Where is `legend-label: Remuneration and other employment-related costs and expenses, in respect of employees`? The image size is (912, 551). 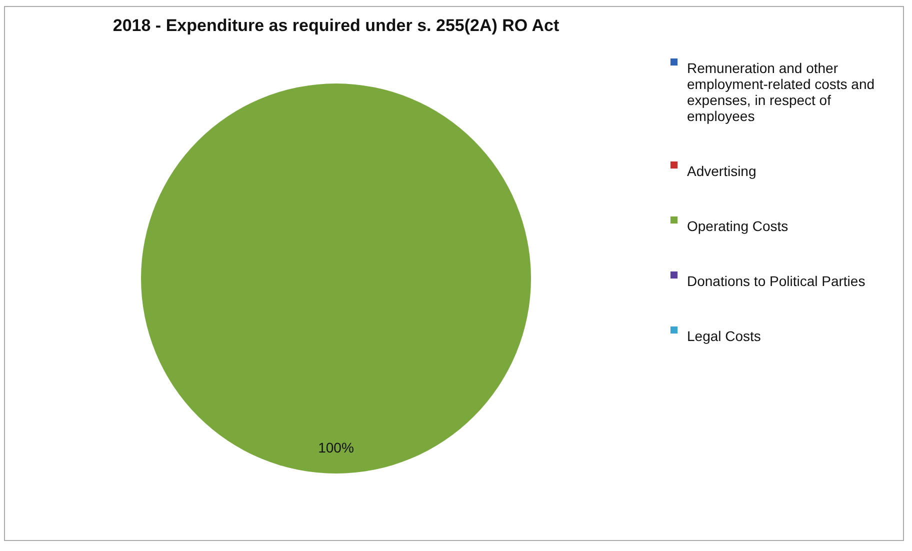 legend-label: Remuneration and other employment-related costs and expenses, in respect of employees is located at coordinates (781, 92).